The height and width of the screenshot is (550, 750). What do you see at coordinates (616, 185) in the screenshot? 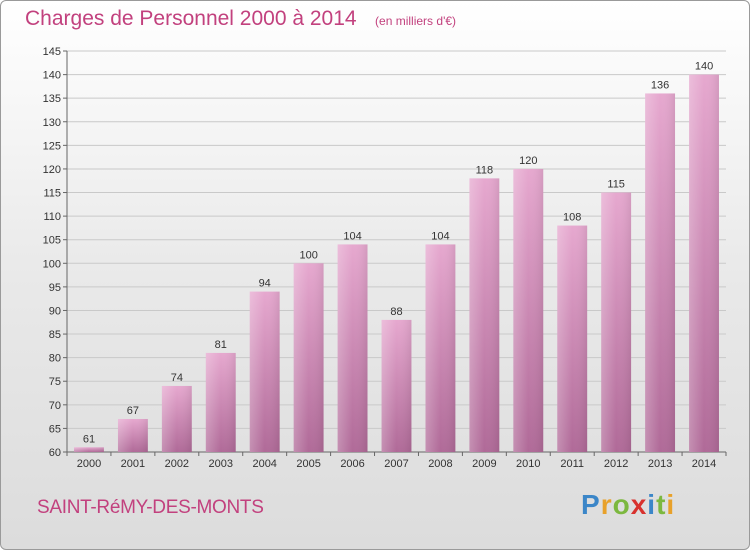
I see `bar-value-label: 115` at bounding box center [616, 185].